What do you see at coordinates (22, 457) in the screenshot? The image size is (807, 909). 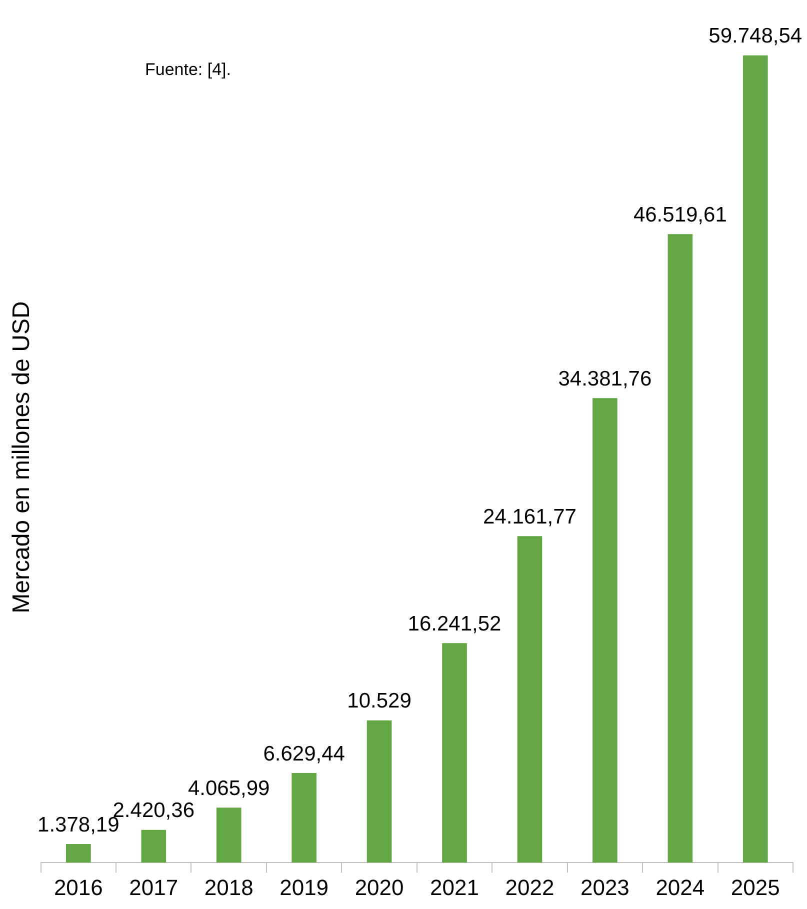 I see `y-axis-title: Mercado en millones de USD` at bounding box center [22, 457].